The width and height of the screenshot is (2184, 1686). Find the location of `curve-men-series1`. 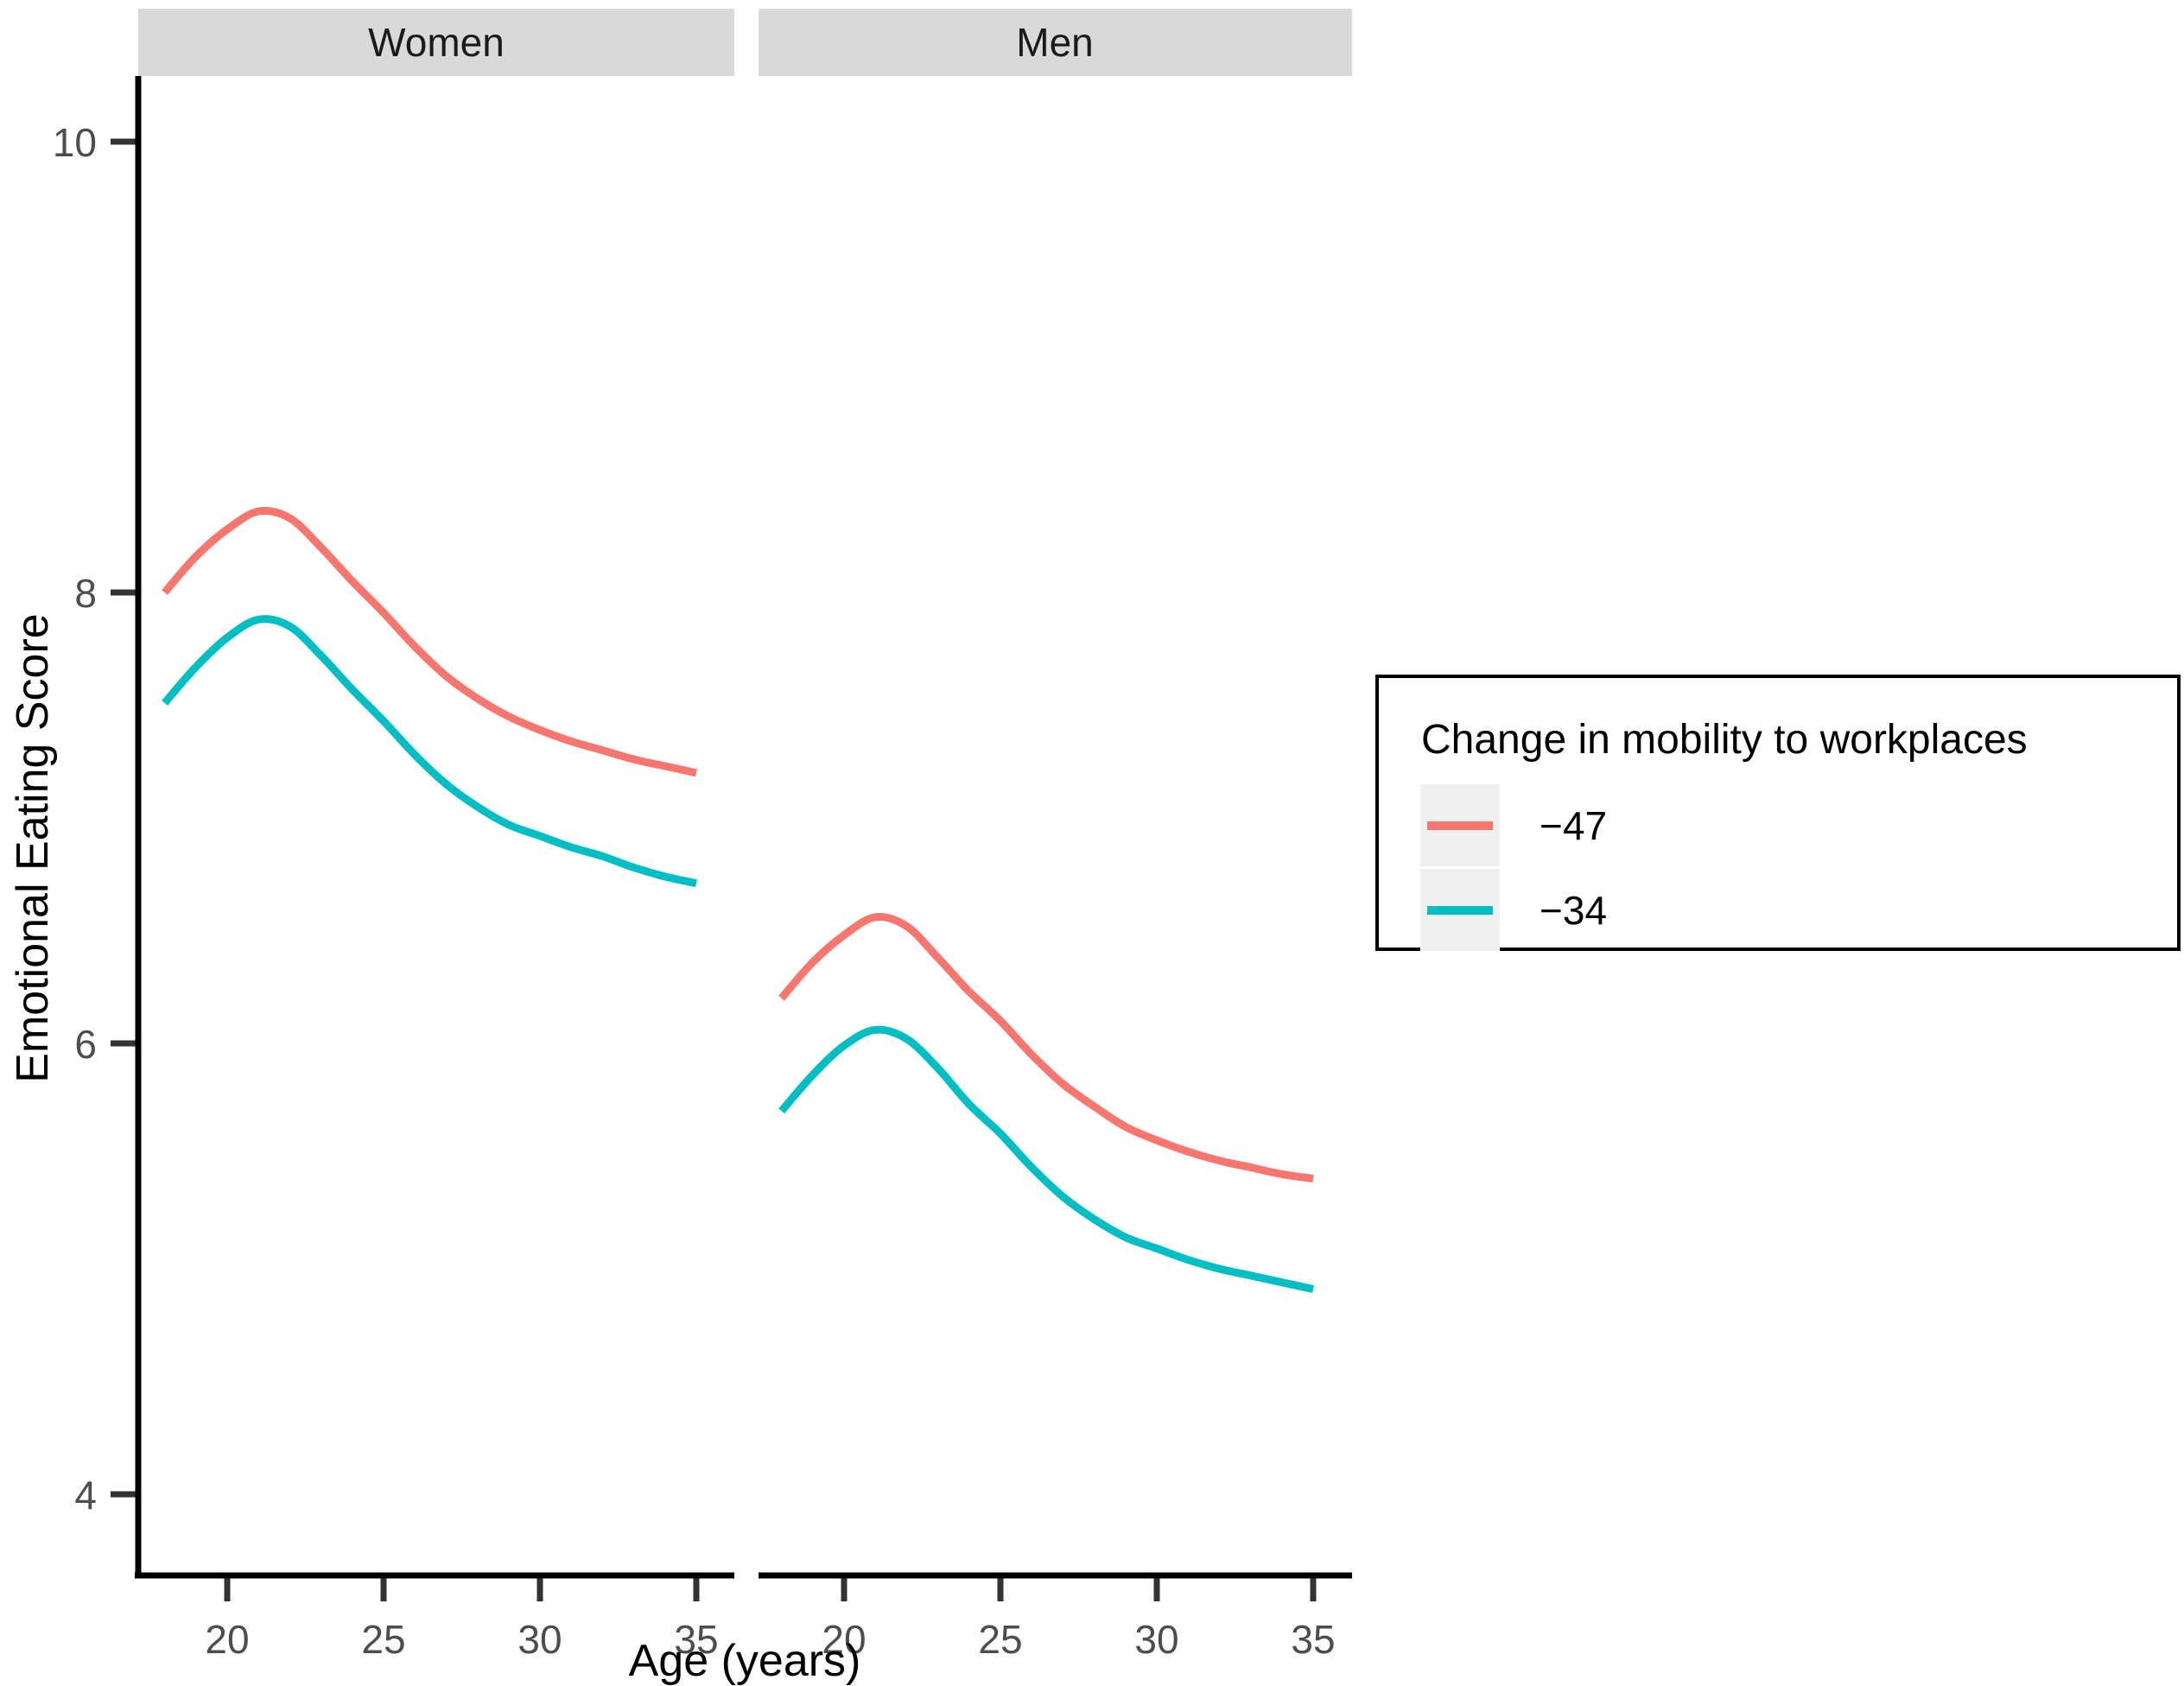

curve-men-series1 is located at coordinates (1046, 1159).